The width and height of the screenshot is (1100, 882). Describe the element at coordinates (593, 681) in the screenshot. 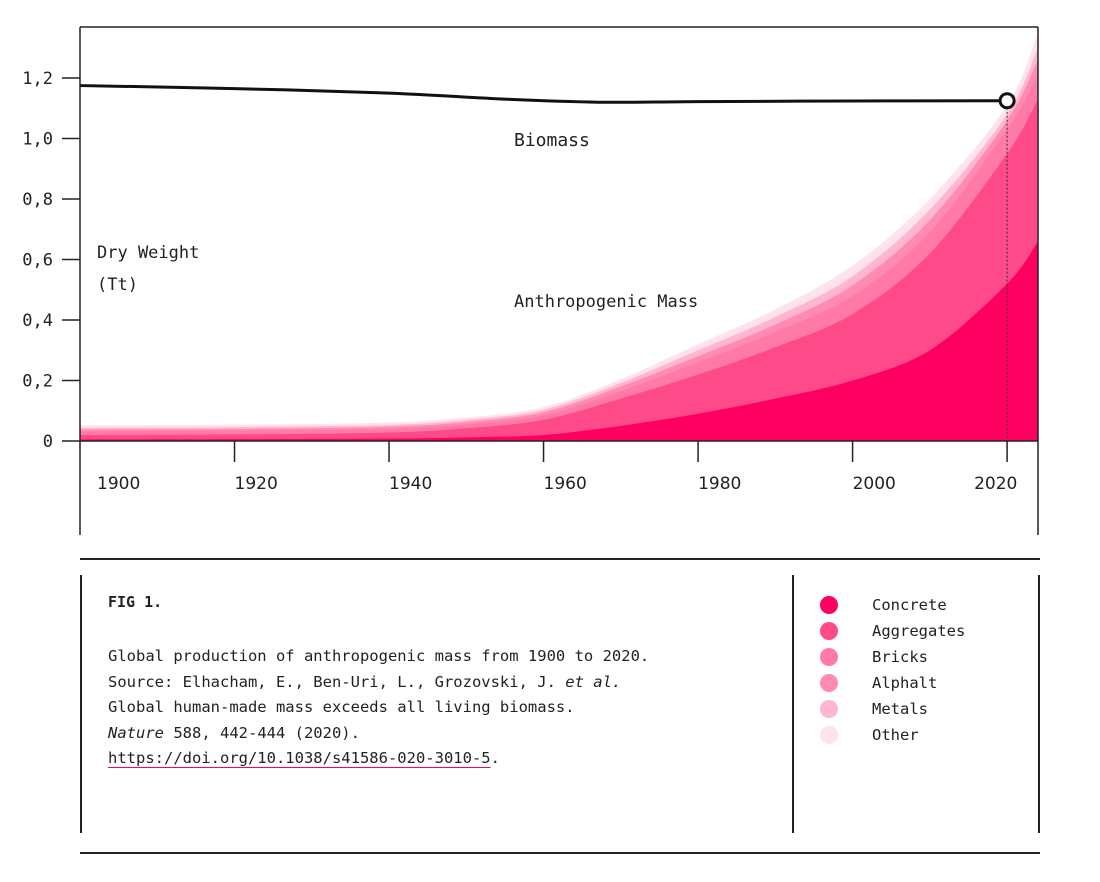

I see `caption-et-al: et al.` at that location.